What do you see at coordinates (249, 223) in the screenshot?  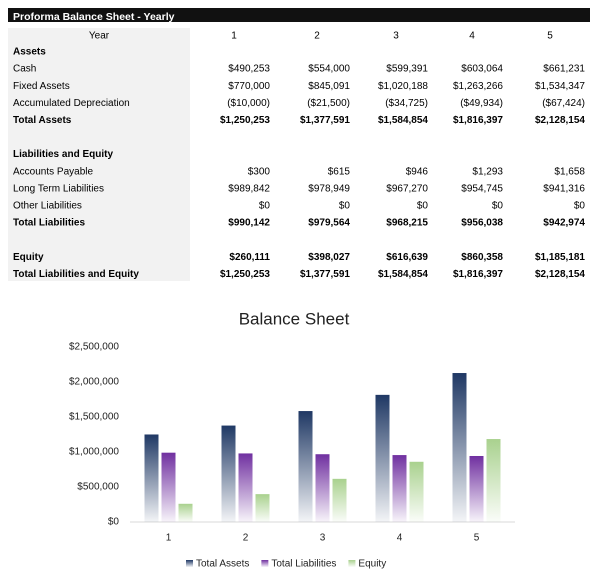 I see `cell: $990,142` at bounding box center [249, 223].